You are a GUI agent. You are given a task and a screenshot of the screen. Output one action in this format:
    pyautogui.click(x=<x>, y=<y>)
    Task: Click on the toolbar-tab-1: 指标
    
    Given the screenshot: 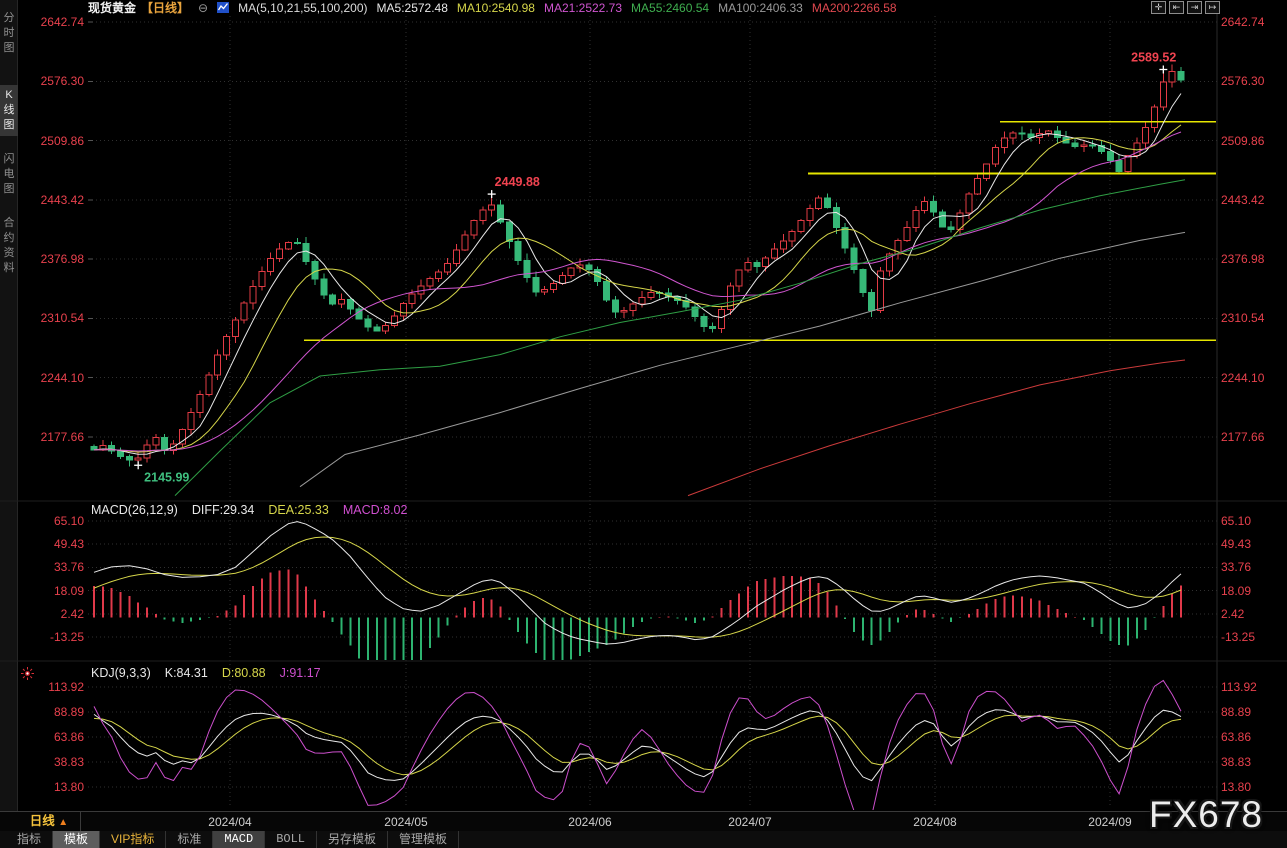 What is the action you would take?
    pyautogui.click(x=30, y=839)
    